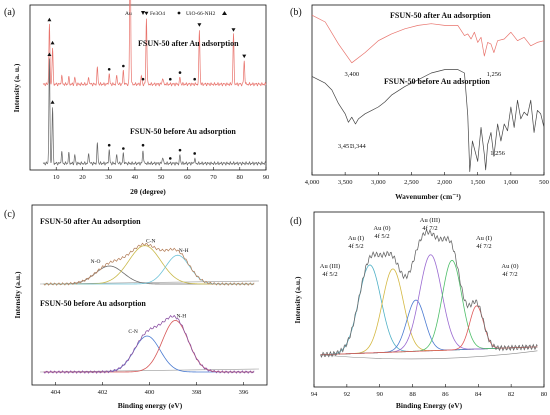 The width and height of the screenshot is (550, 415). What do you see at coordinates (151, 242) in the screenshot?
I see `xps-component-label: C-N` at bounding box center [151, 242].